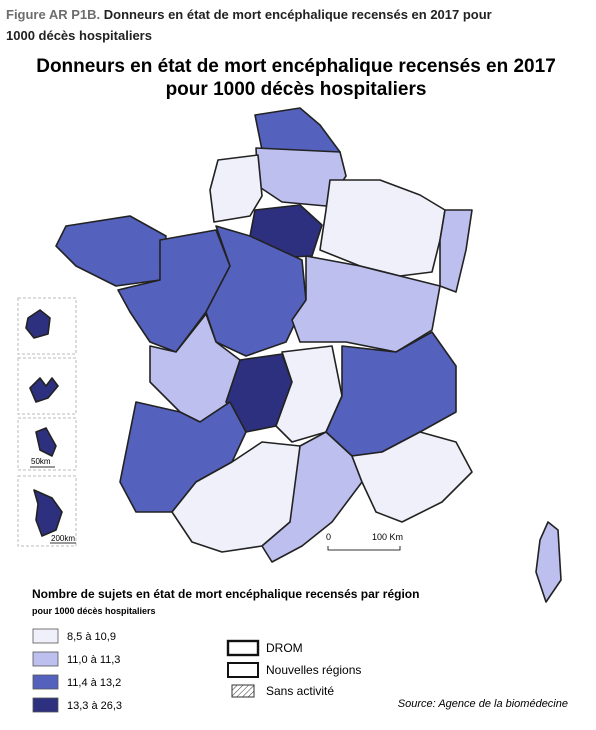  Describe the element at coordinates (94, 611) in the screenshot. I see `legend-subtitle: pour 1000 décès hospitaliers` at that location.